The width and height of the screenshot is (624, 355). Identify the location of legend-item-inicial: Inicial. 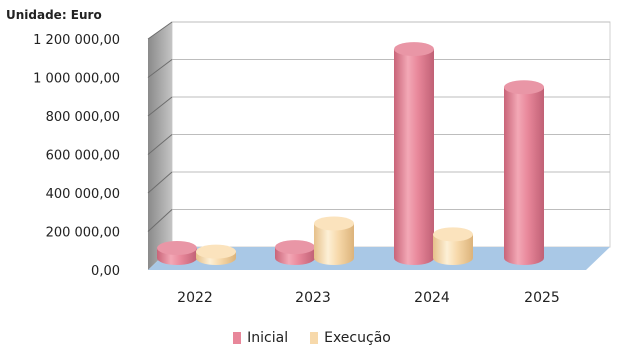
(260, 338).